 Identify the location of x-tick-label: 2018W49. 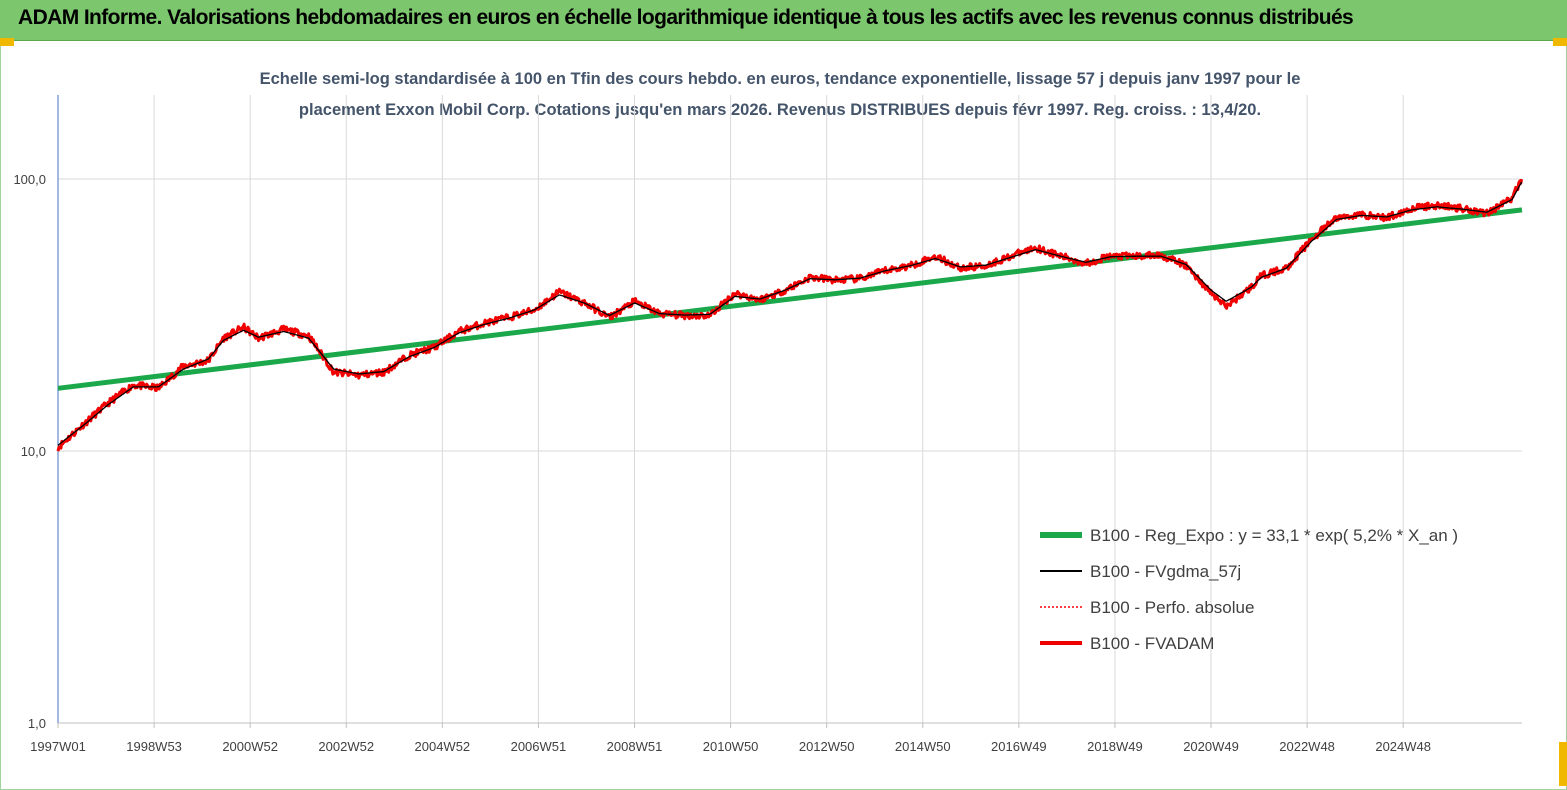
(1115, 746).